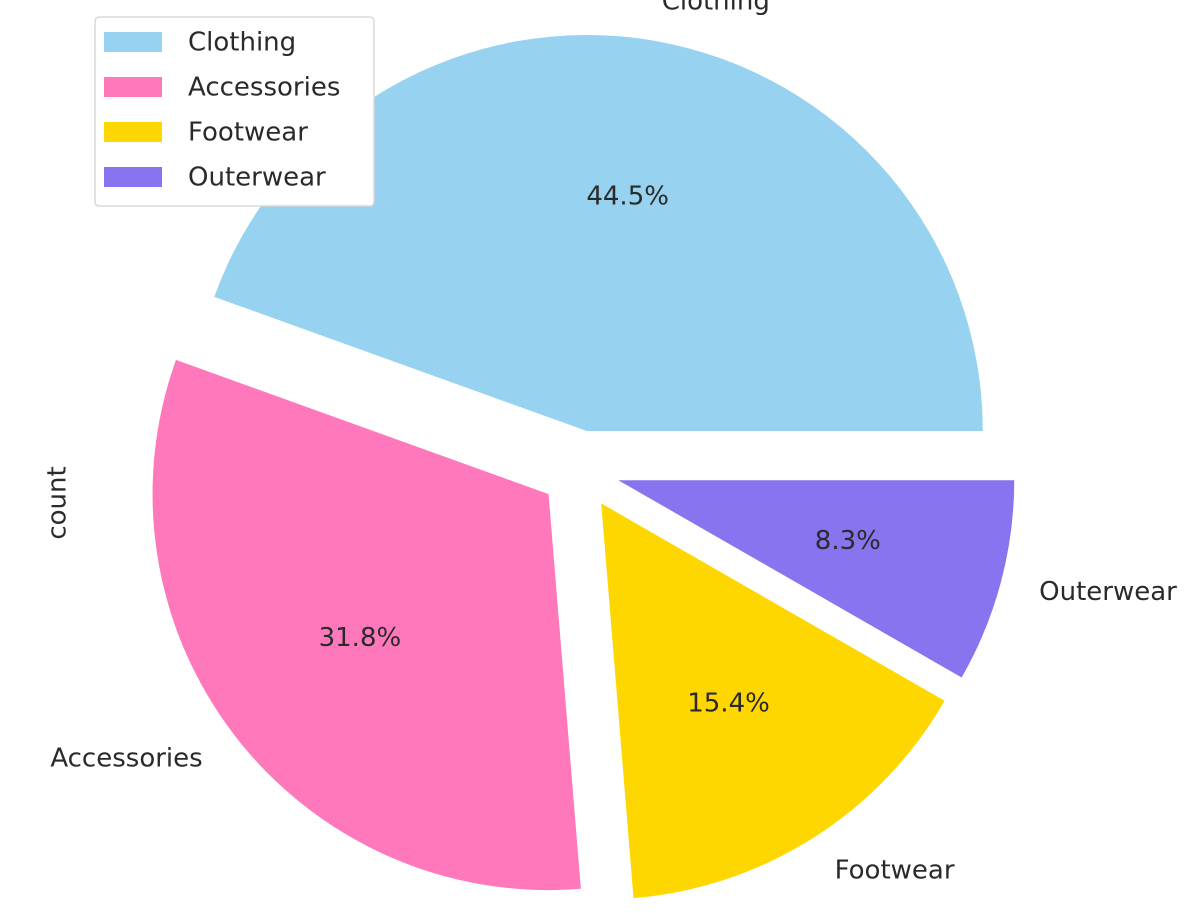 Image resolution: width=1201 pixels, height=913 pixels. Describe the element at coordinates (257, 178) in the screenshot. I see `legend-label-outerwear: Outerwear` at that location.